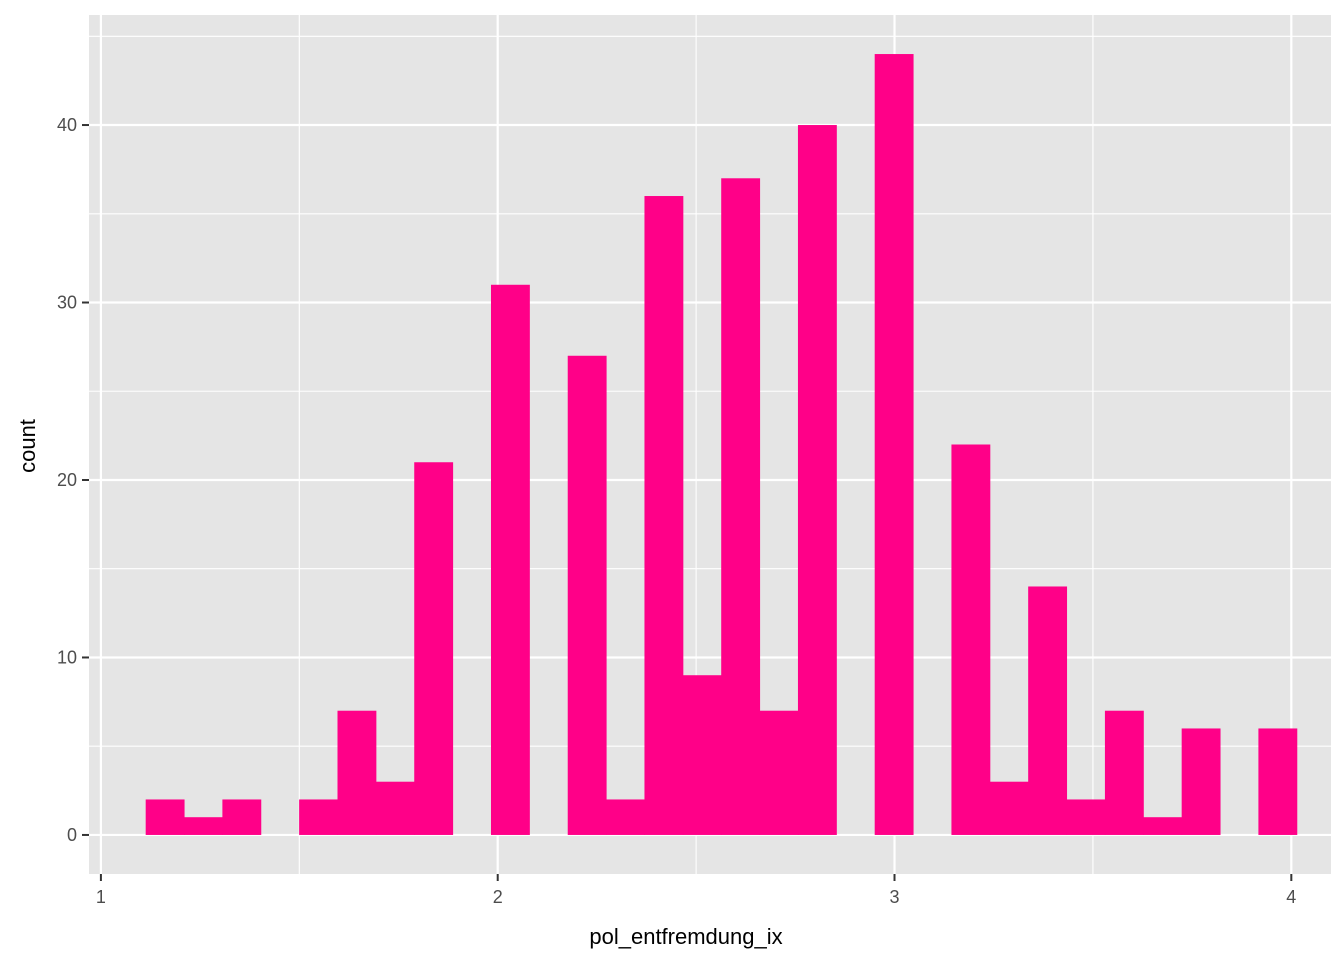  I want to click on x-tick-label: 2, so click(498, 897).